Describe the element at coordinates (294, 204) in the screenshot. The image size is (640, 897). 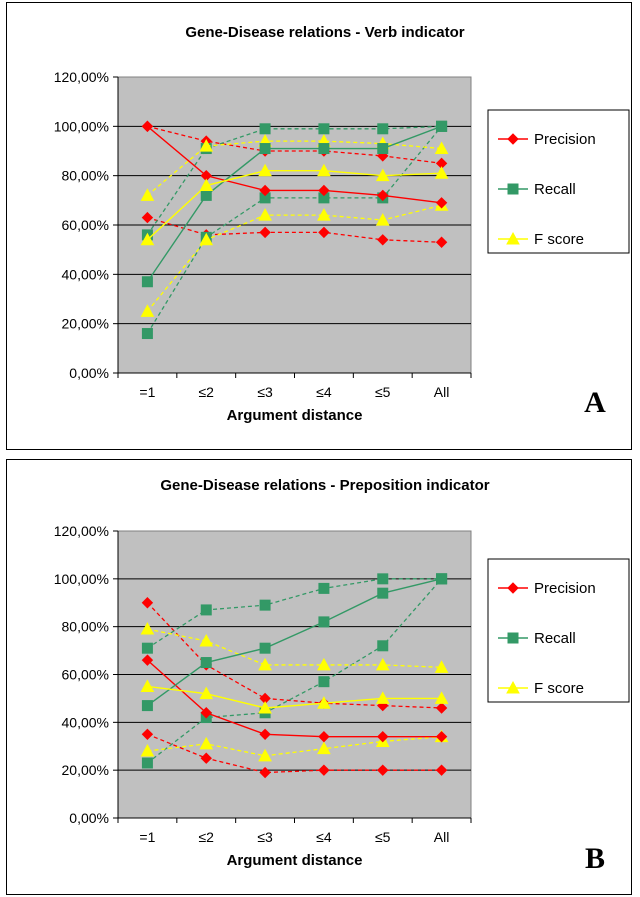
I see `series-recall-line` at that location.